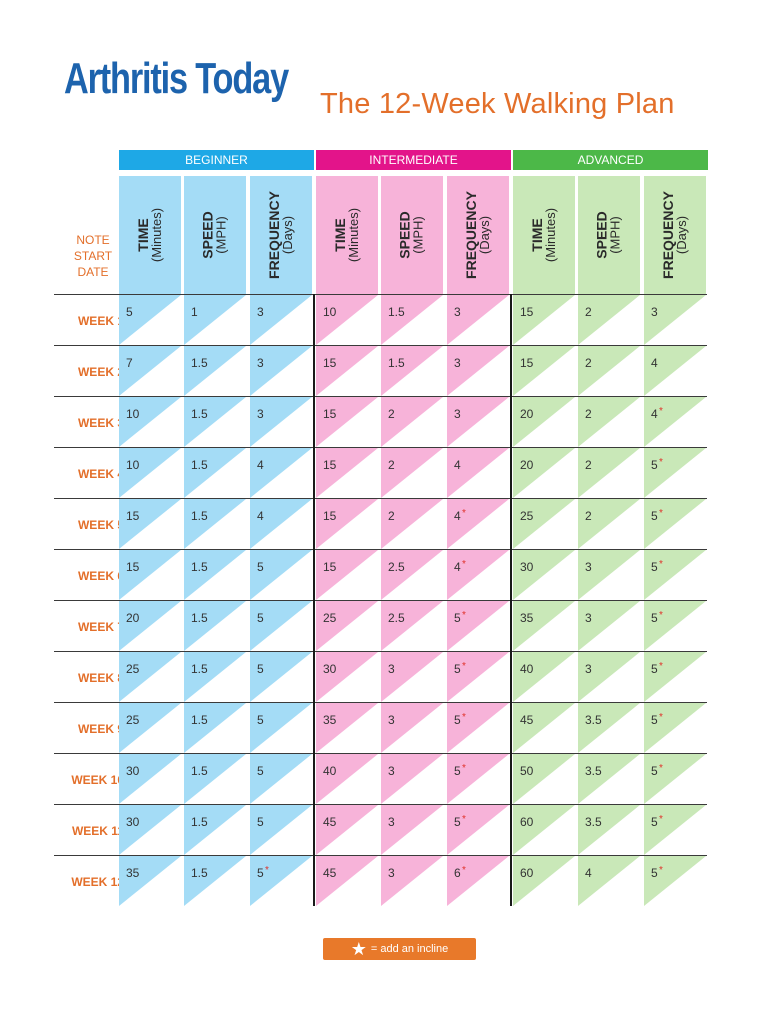 This screenshot has height=1024, width=768. Describe the element at coordinates (396, 618) in the screenshot. I see `cell-value: 2.5` at that location.